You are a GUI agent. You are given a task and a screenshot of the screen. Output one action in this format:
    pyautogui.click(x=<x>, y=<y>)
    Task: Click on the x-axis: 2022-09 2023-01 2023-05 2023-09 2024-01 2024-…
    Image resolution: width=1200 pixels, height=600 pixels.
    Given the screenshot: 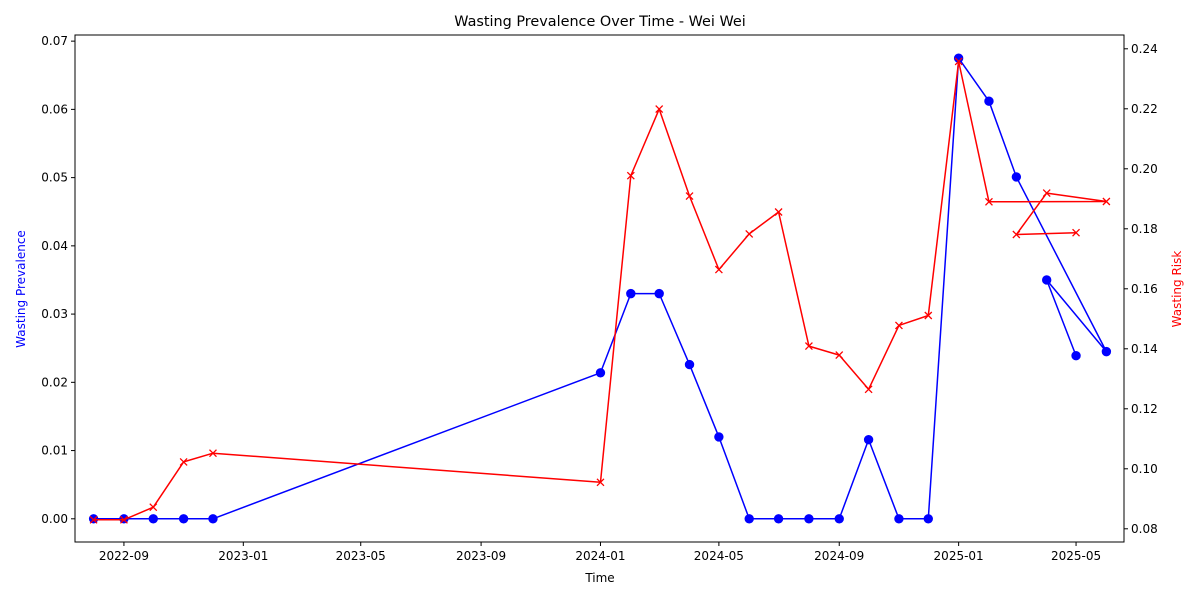 What is the action you would take?
    pyautogui.click(x=600, y=552)
    